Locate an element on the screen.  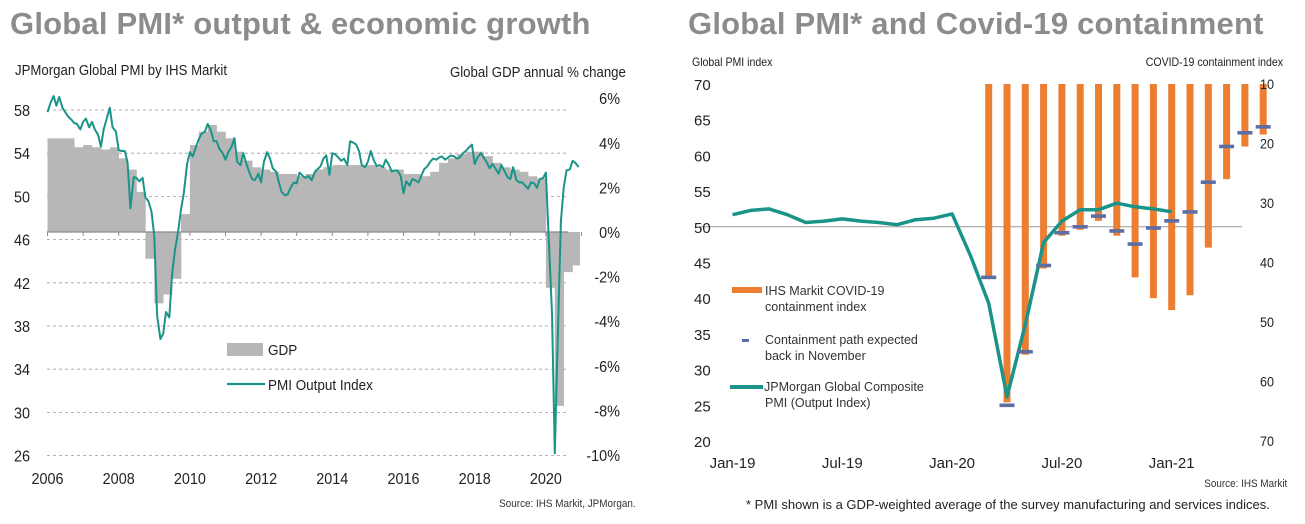
left-chart-title: Global PMI* output & economic growth is located at coordinates (300, 23).